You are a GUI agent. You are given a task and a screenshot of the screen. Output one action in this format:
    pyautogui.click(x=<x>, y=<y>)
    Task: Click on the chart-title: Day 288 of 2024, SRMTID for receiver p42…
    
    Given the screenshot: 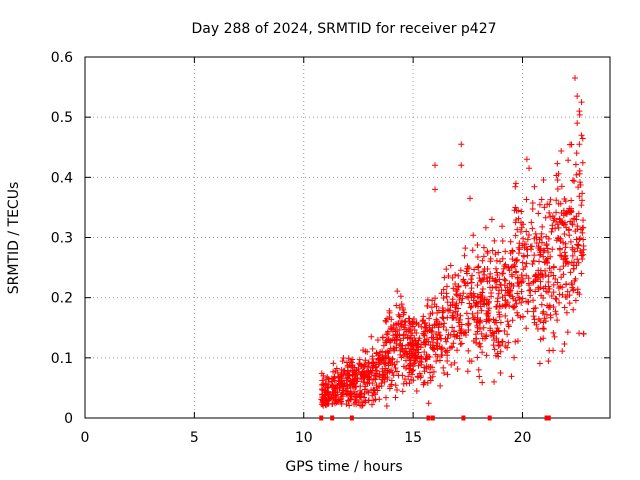 What is the action you would take?
    pyautogui.click(x=343, y=29)
    